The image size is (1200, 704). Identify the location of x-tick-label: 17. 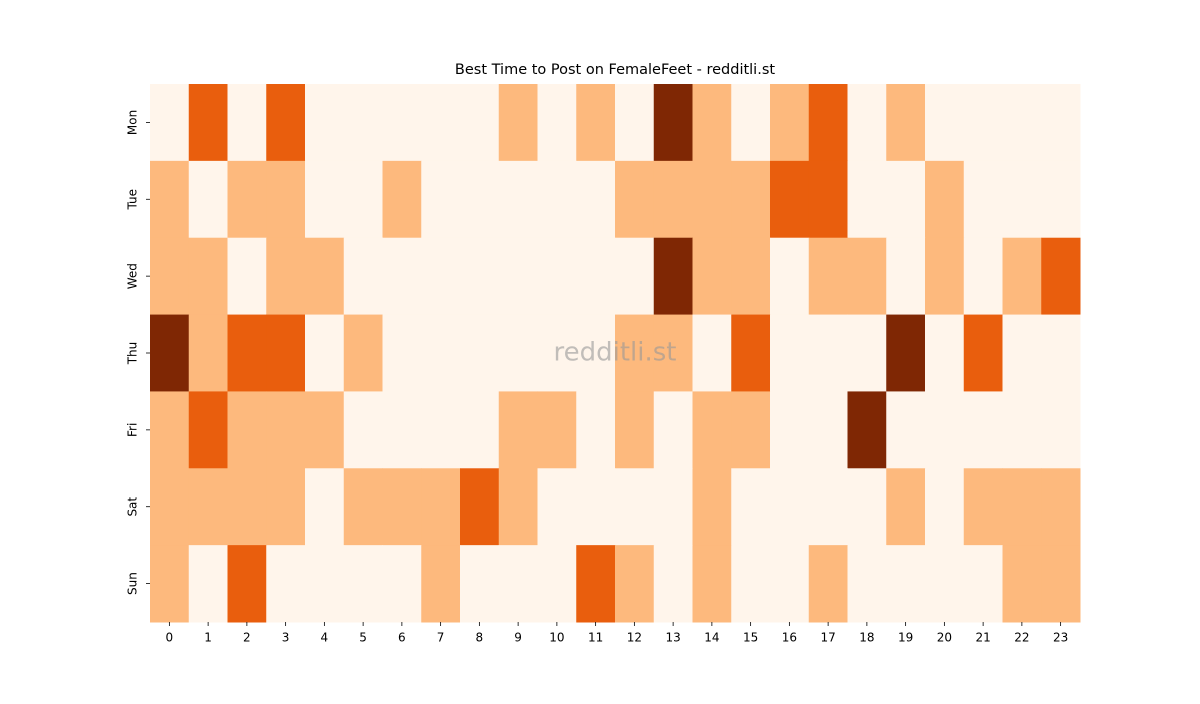
(827, 638).